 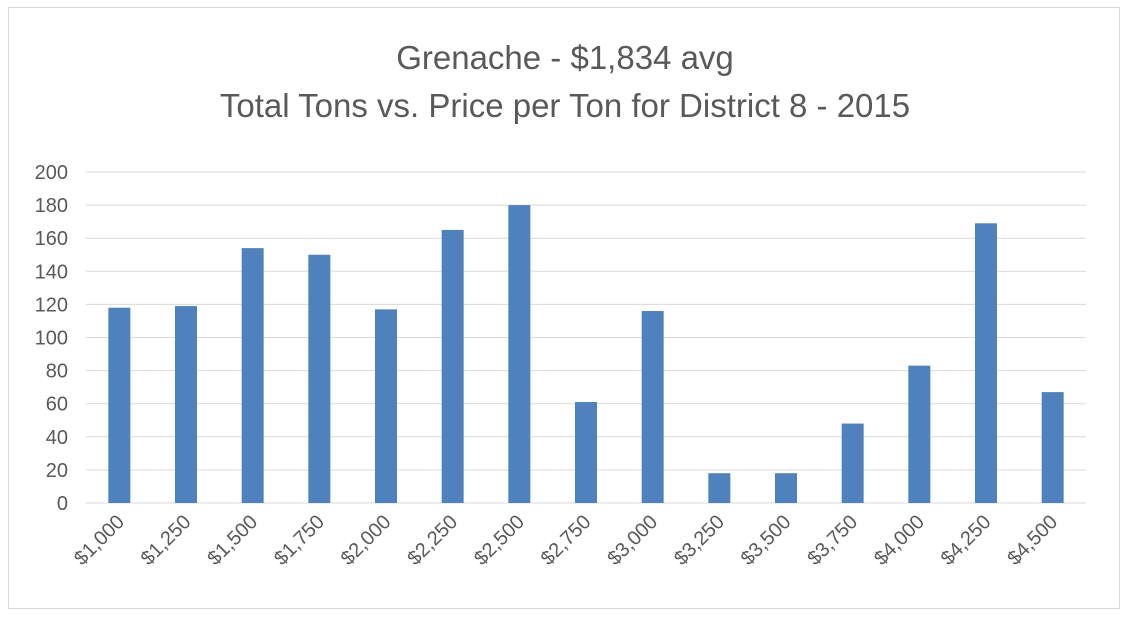 What do you see at coordinates (51, 305) in the screenshot?
I see `y-tick-label: 120` at bounding box center [51, 305].